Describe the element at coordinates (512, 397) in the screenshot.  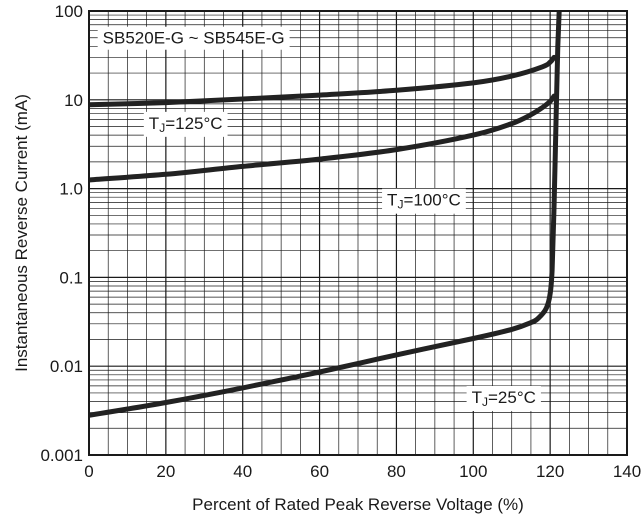
I see `annotation-suffix: =25°C` at that location.